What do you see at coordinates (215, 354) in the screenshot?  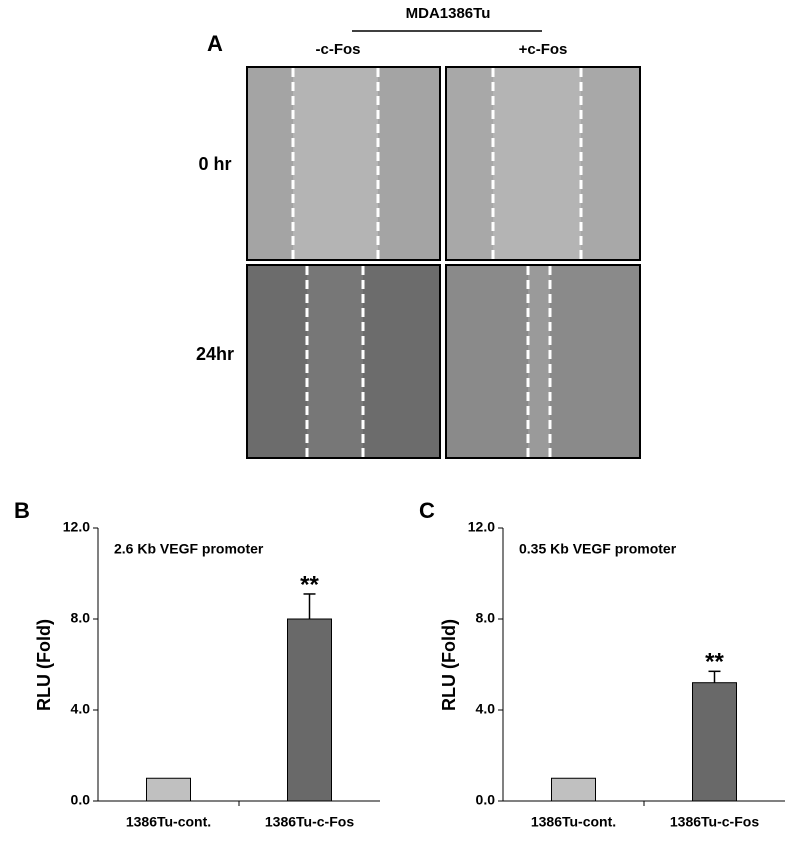 I see `row-label: 24hr` at bounding box center [215, 354].